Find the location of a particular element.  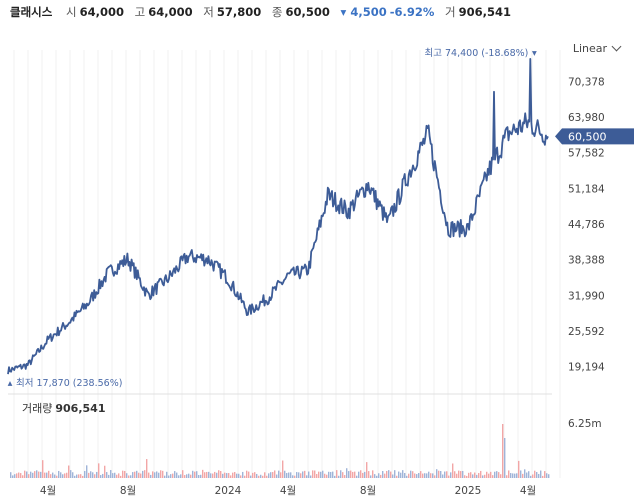

low-annotation: 최저 17,870 (238.56%) is located at coordinates (69, 383).